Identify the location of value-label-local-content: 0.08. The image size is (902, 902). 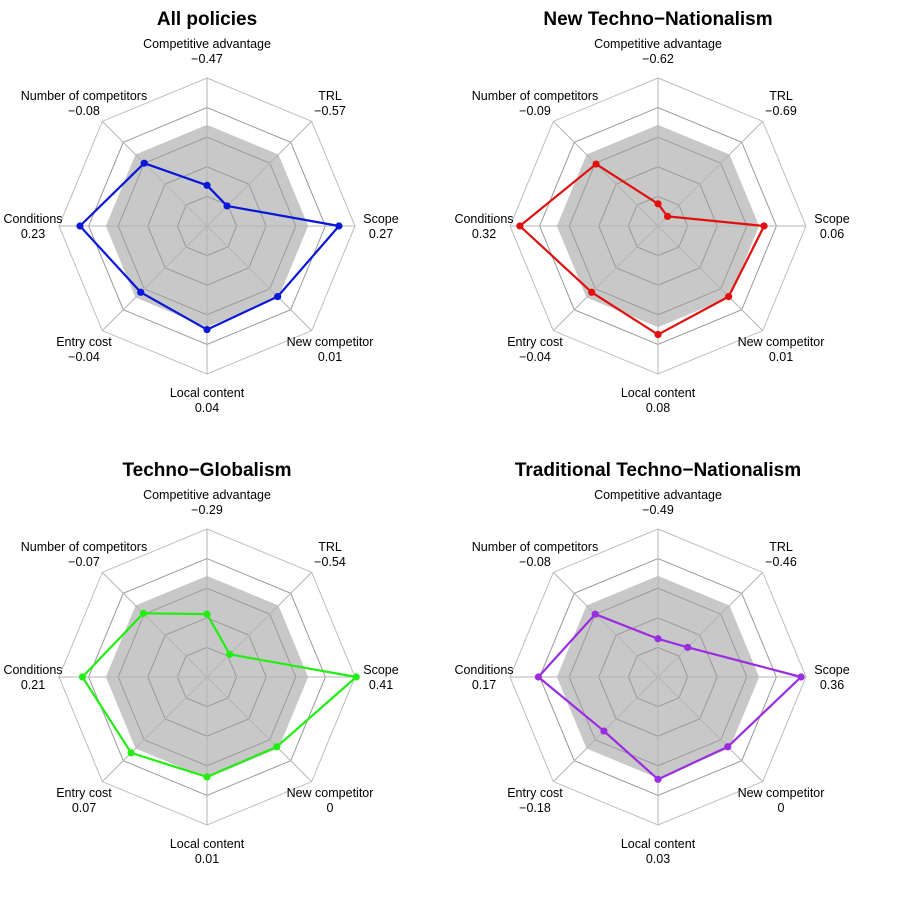
(658, 408).